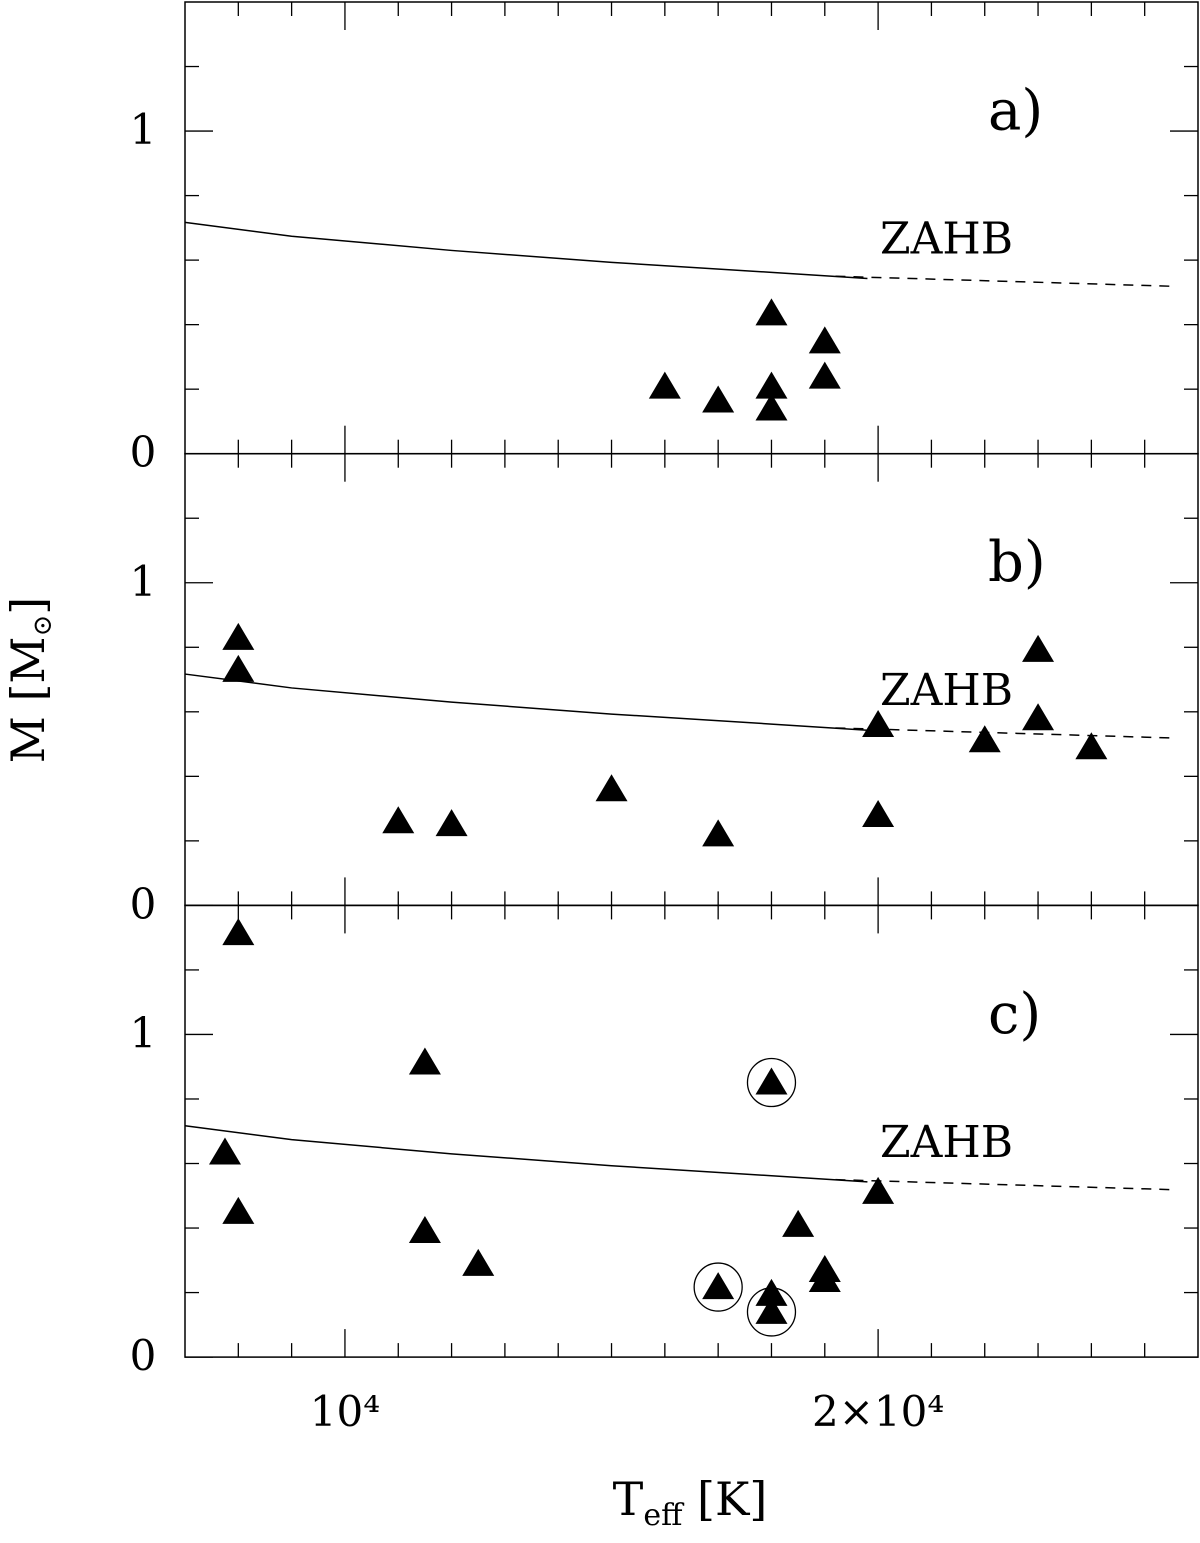 Image resolution: width=1200 pixels, height=1543 pixels. I want to click on x-tick-label: 10⁴, so click(345, 1411).